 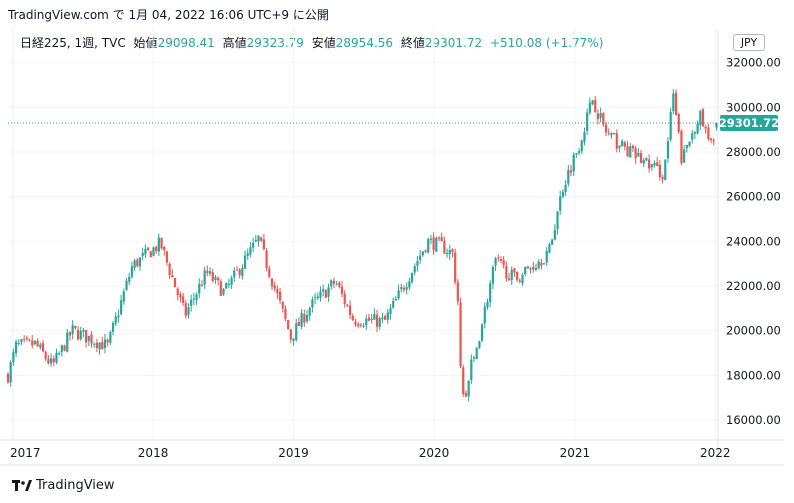 What do you see at coordinates (753, 152) in the screenshot?
I see `y-tick-label: 28000.00` at bounding box center [753, 152].